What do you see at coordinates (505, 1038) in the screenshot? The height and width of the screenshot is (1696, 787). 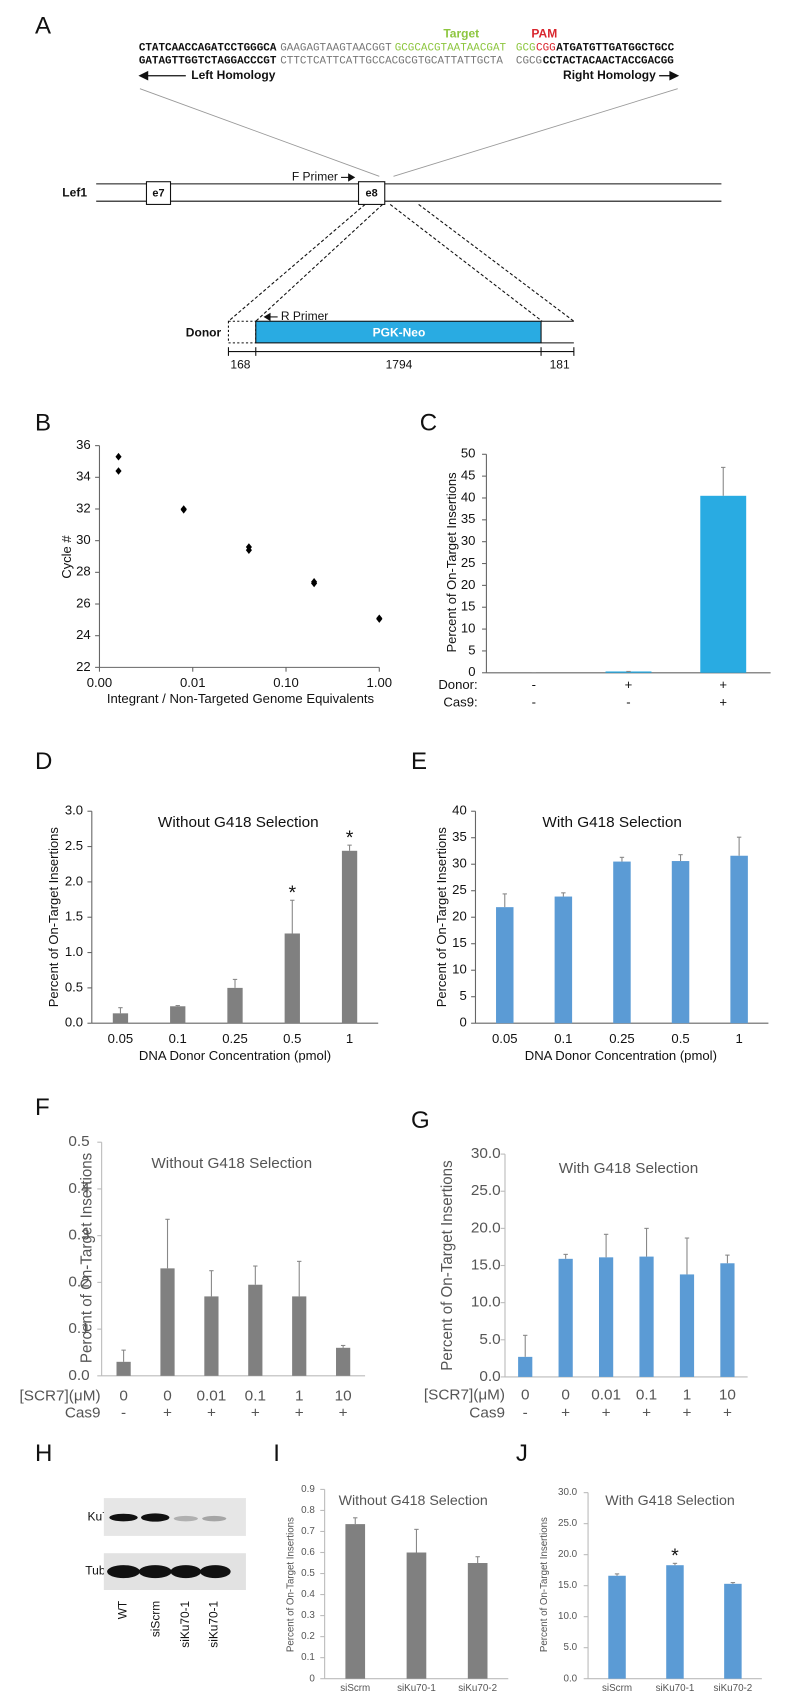 I see `x-tick-label: 0.05` at bounding box center [505, 1038].